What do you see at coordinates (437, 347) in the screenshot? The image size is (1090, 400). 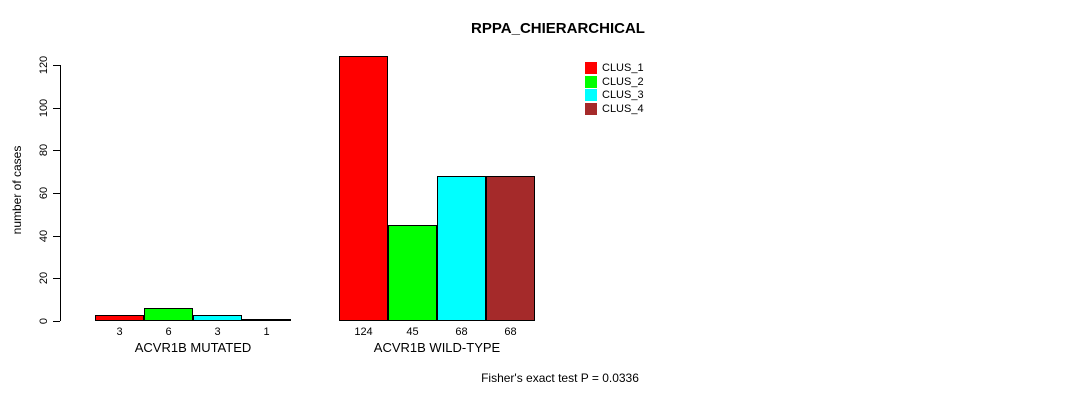 I see `x-axis-group-label: ACVR1B WILD-TYPE` at bounding box center [437, 347].